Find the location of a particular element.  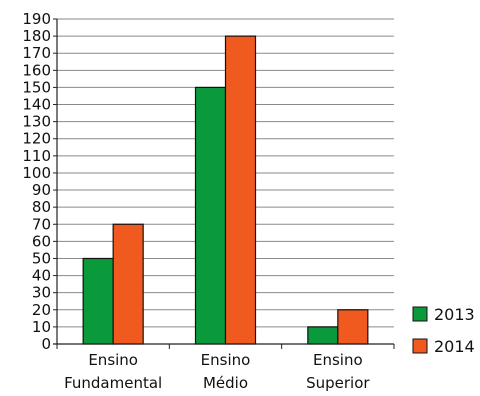

x-category-label: Superior is located at coordinates (338, 383).